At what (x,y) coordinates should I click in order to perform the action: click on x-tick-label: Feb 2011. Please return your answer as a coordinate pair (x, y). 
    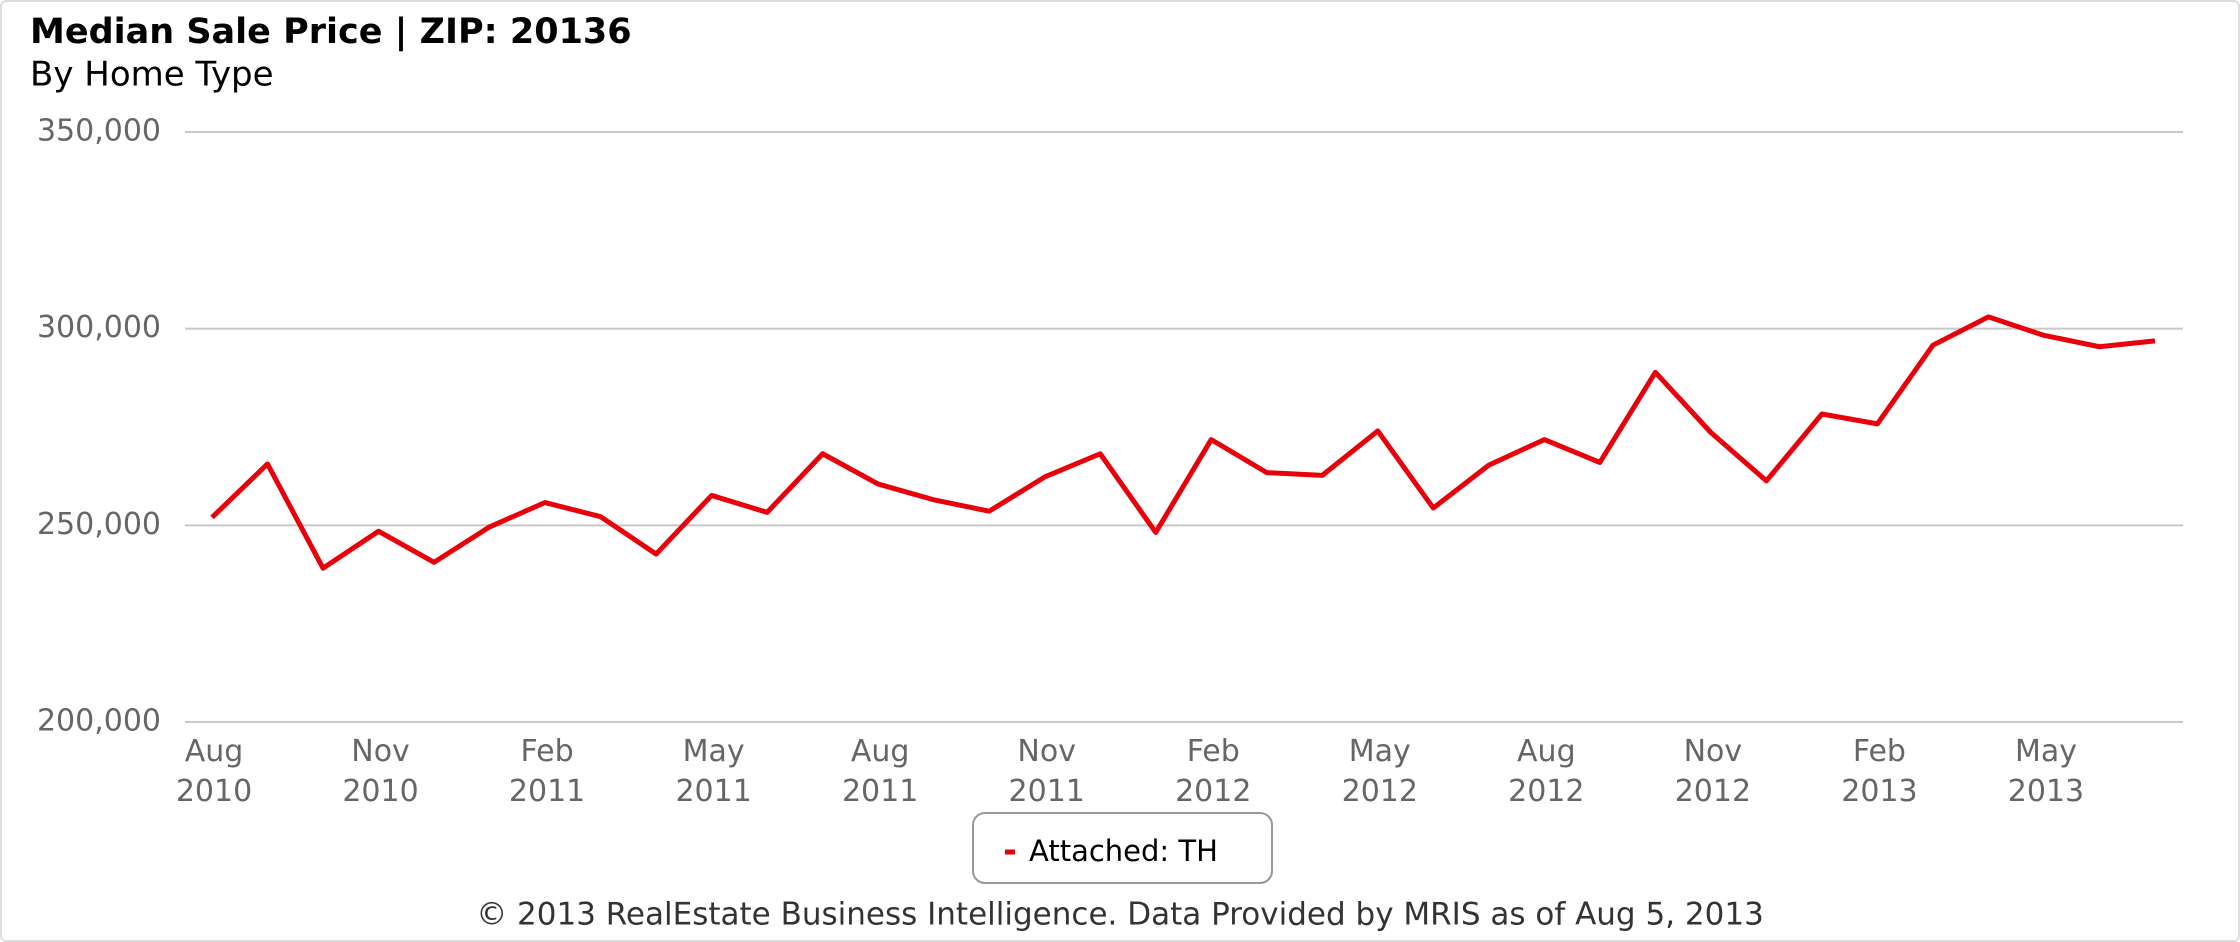
    Looking at the image, I should click on (547, 771).